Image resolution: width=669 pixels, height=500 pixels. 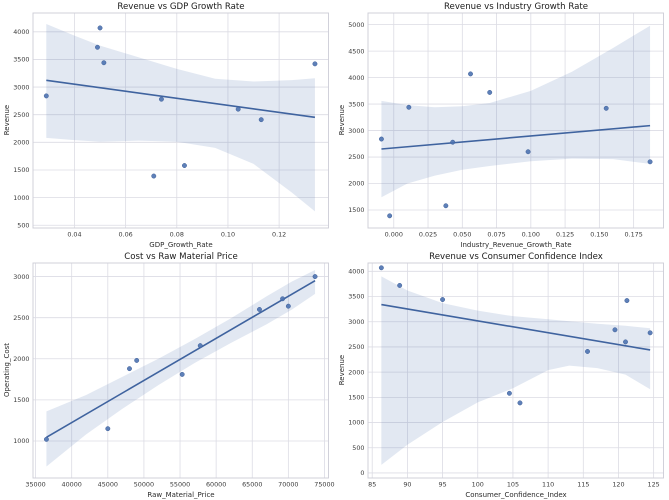 What do you see at coordinates (279, 235) in the screenshot?
I see `x-tick-label: 0.12` at bounding box center [279, 235].